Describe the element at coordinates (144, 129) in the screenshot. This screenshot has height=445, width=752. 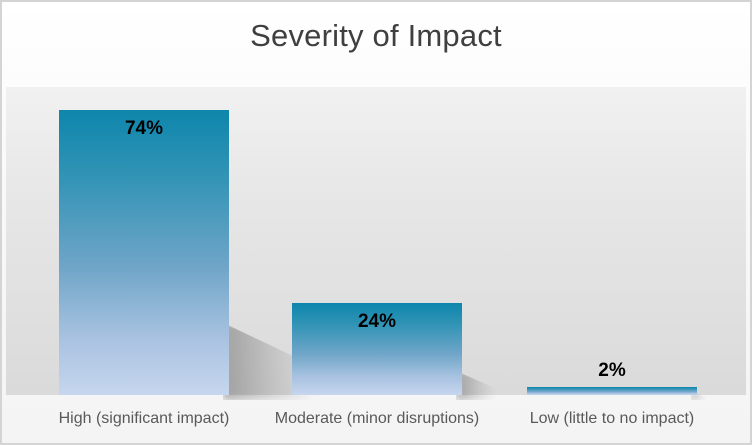
I see `value-label: 74%` at that location.